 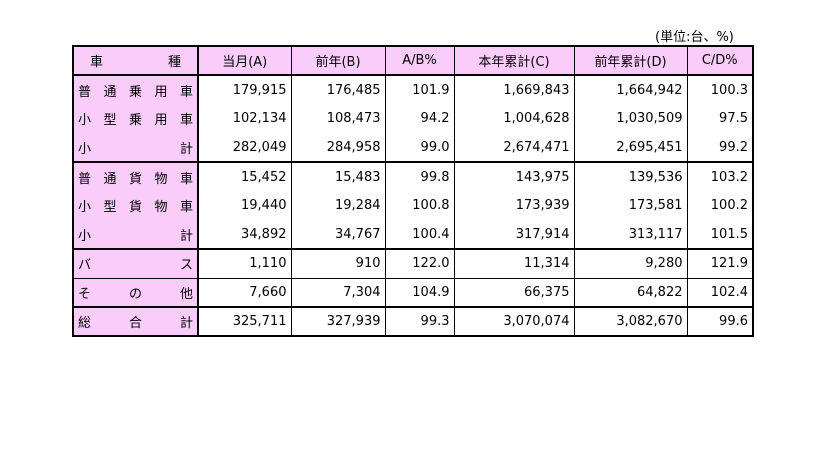 I want to click on row-label: 総合計, so click(x=135, y=321).